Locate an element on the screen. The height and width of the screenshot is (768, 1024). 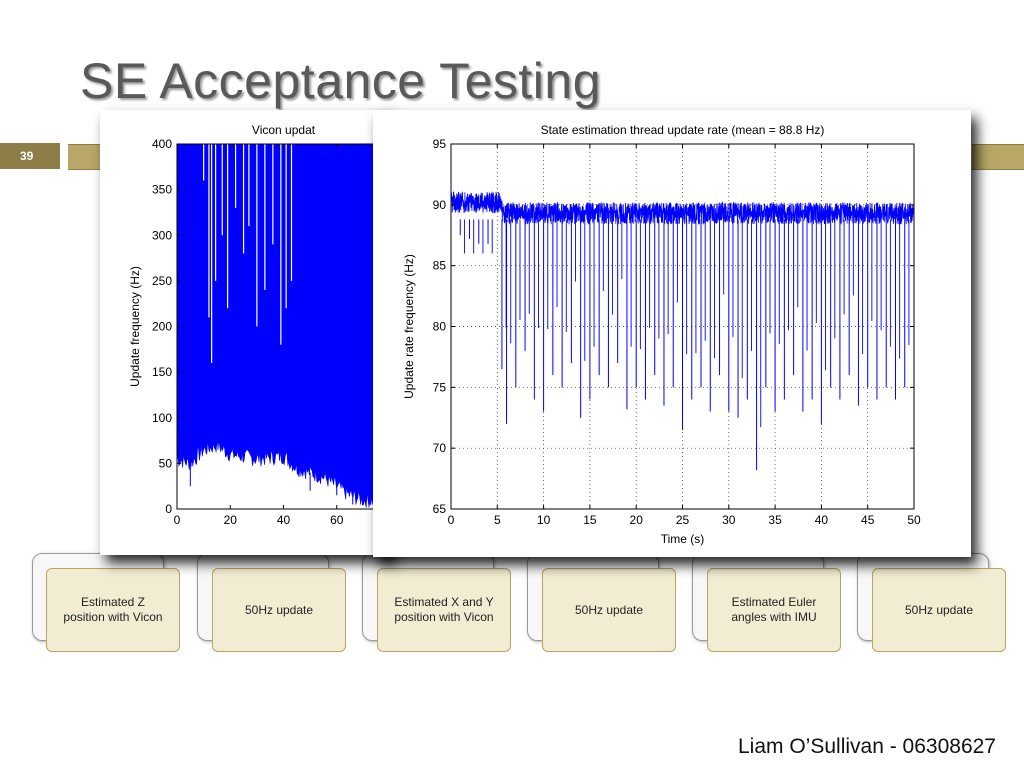
x-tick-label: 45 is located at coordinates (868, 520).